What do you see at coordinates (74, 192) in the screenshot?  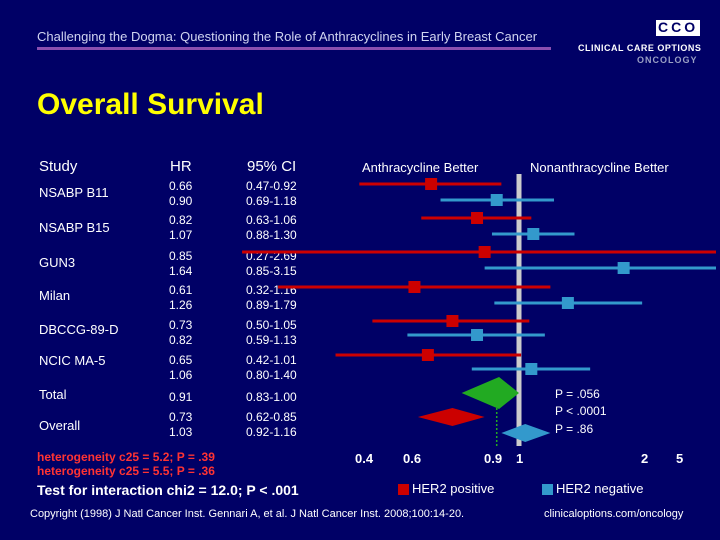 I see `study-name: NSABP B11` at bounding box center [74, 192].